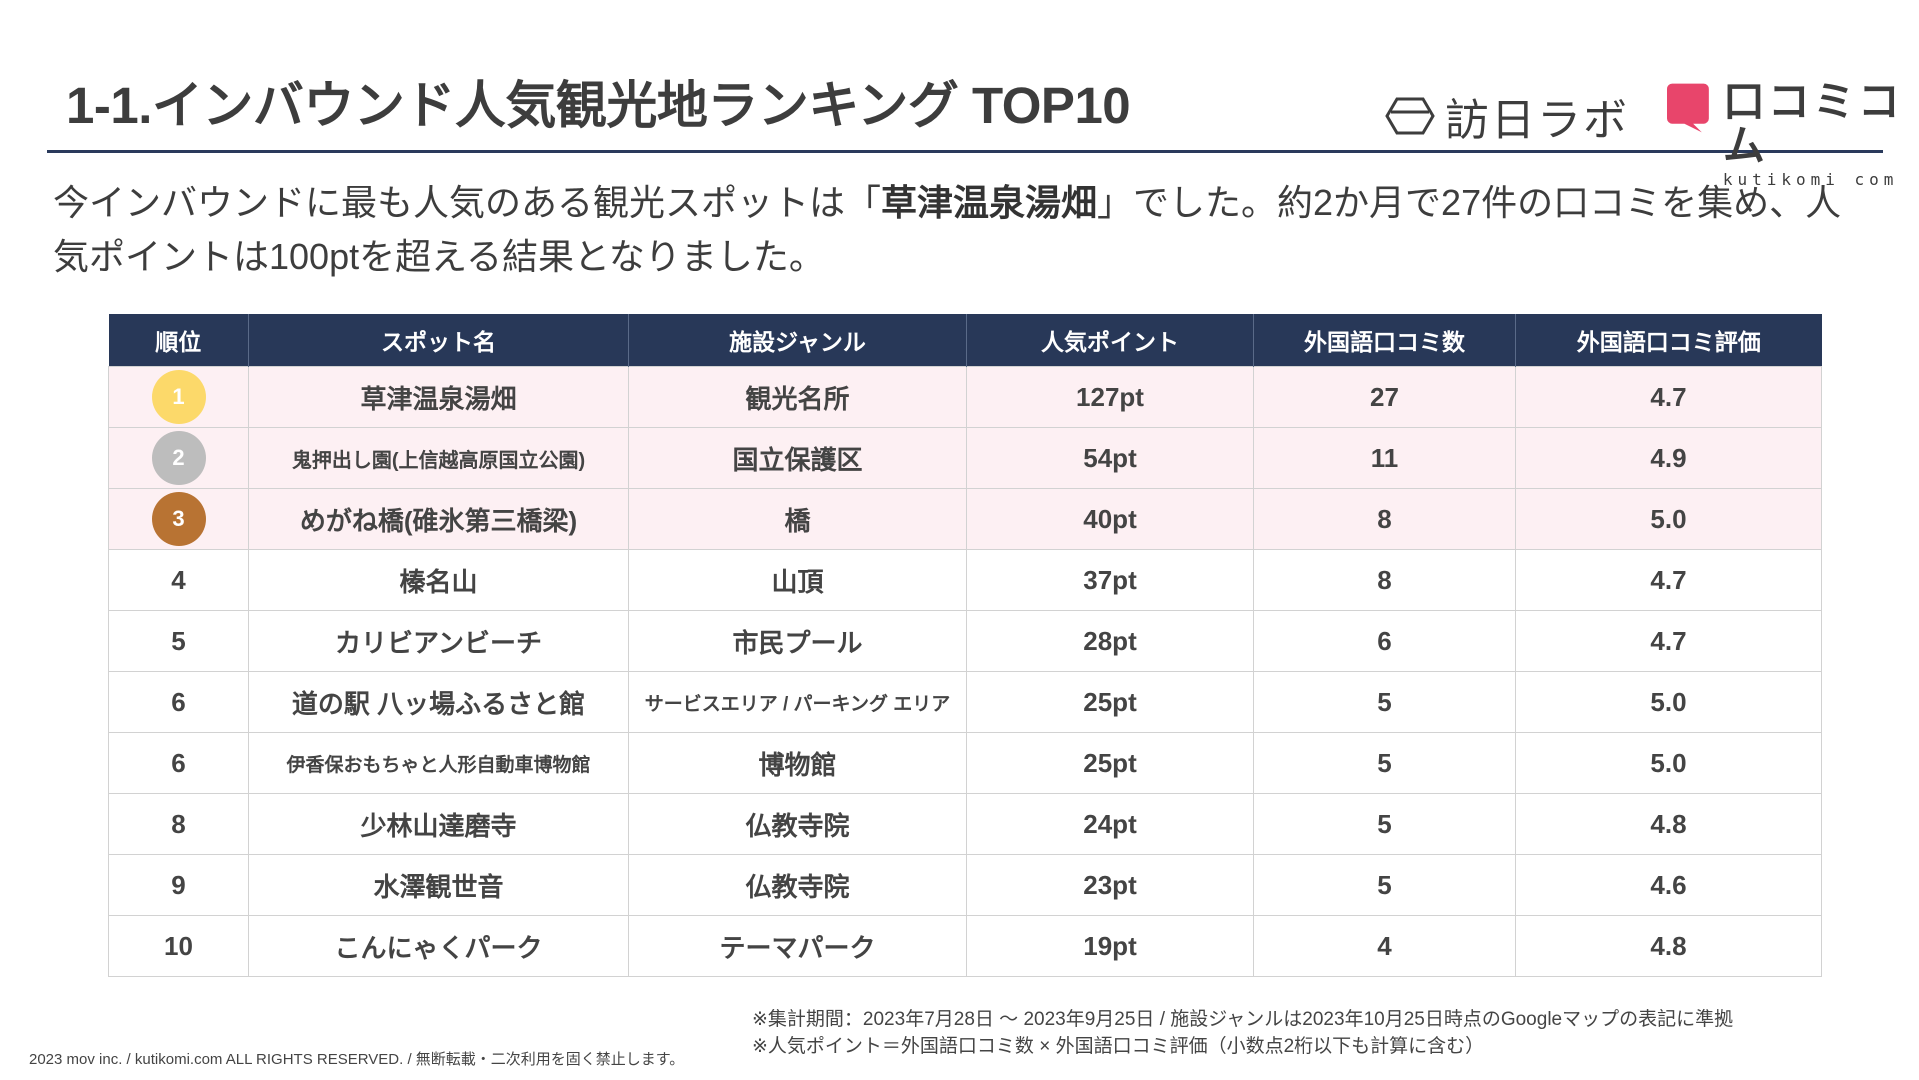 This screenshot has height=1080, width=1919. What do you see at coordinates (1810, 179) in the screenshot?
I see `kuchikomi-logo-subtext: kutikomi com` at bounding box center [1810, 179].